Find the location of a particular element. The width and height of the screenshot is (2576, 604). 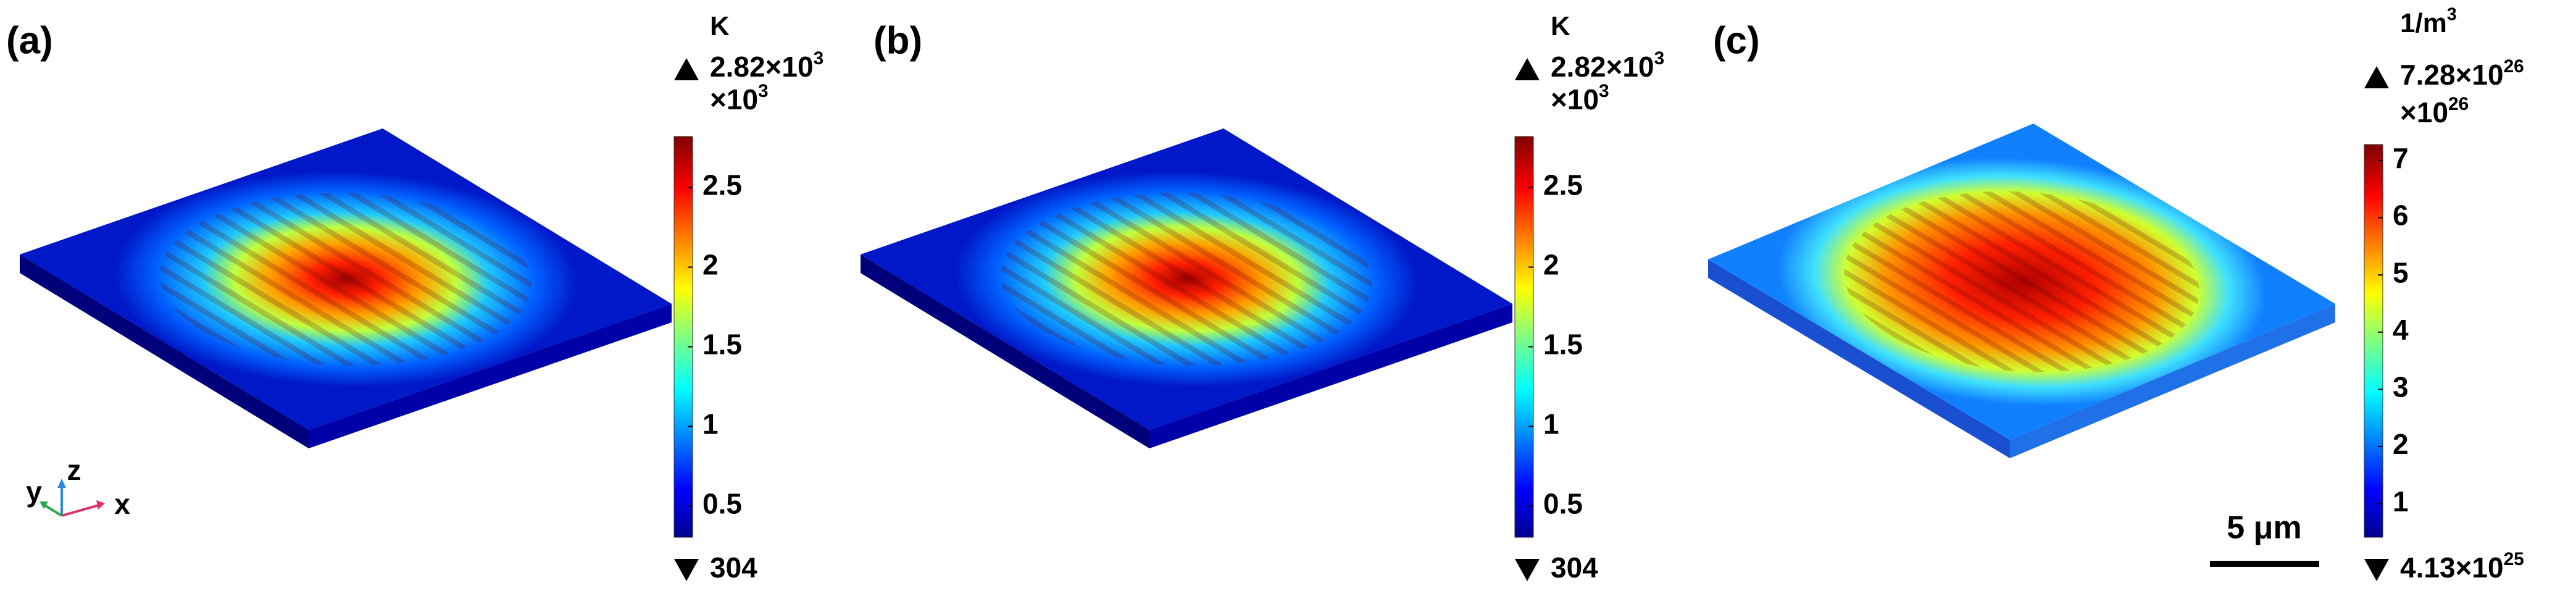

colorbar-tick-label: 4 is located at coordinates (2401, 330).